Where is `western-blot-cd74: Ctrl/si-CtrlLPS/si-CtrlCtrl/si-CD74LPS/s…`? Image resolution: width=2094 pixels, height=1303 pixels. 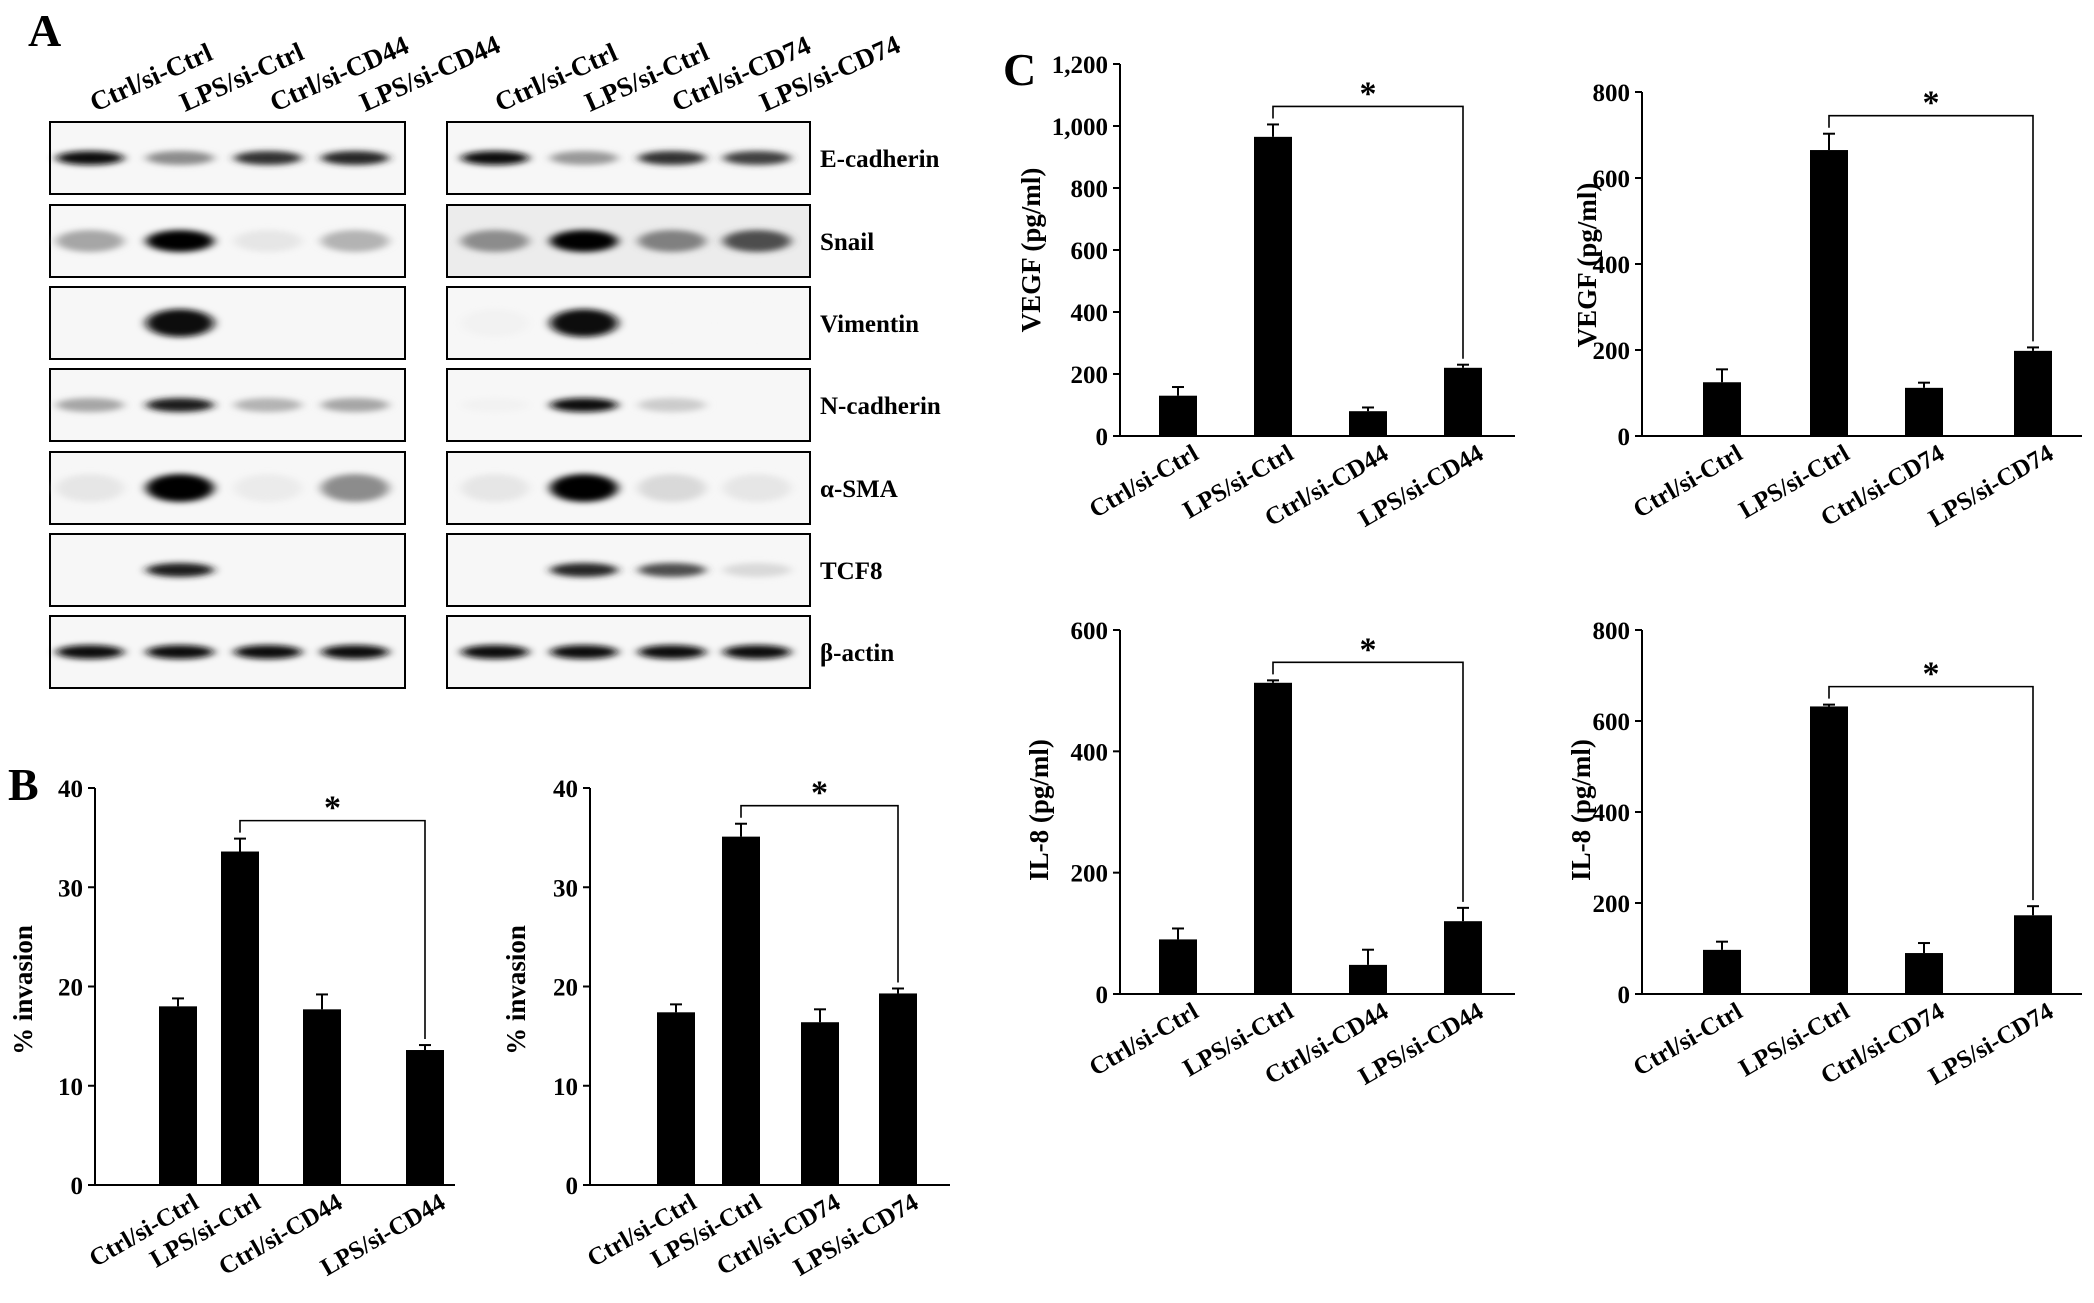 western-blot-cd74: Ctrl/si-CtrlLPS/si-CtrlCtrl/si-CD74LPS/s… is located at coordinates (675, 359).